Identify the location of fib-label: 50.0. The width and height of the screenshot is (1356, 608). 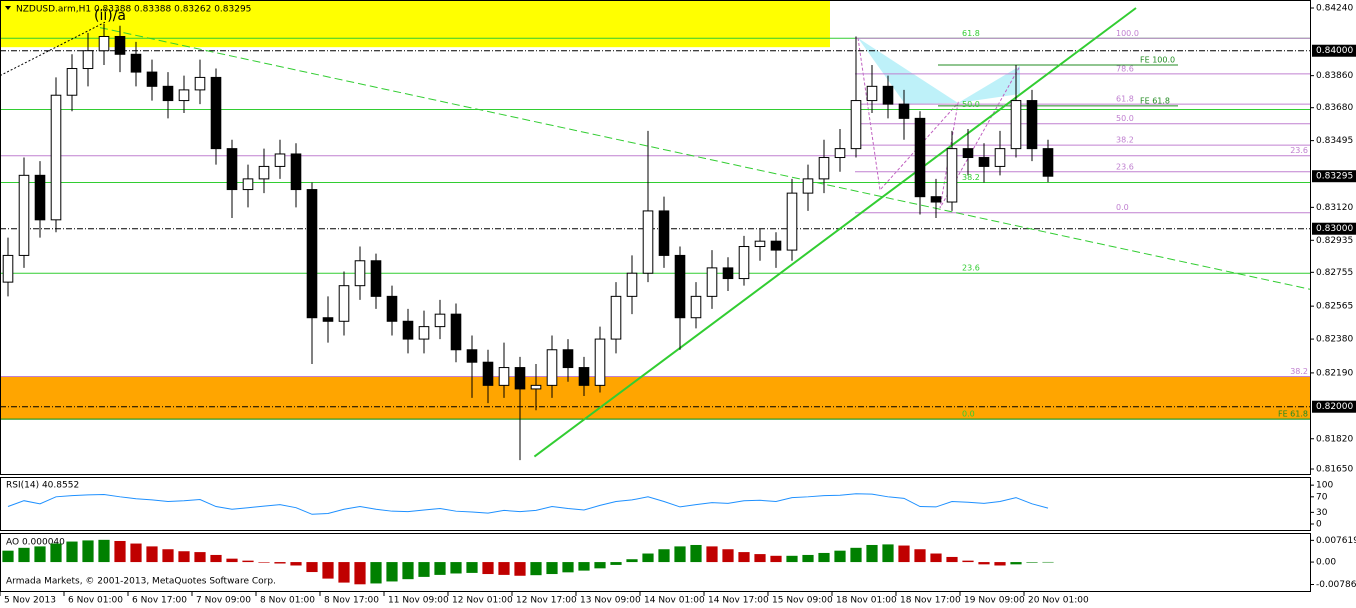
(971, 104).